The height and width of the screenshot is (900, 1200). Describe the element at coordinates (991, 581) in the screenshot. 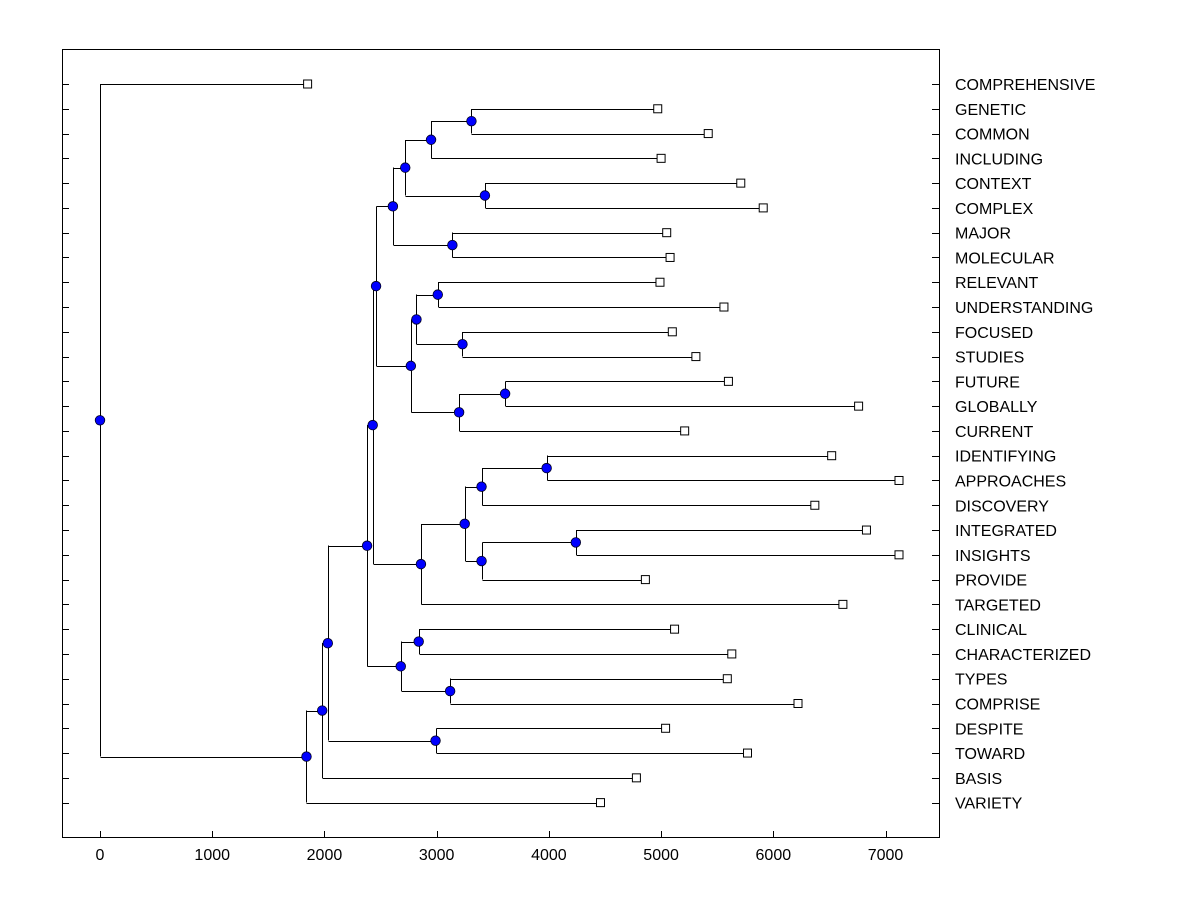

I see `leaf-label-provide: PROVIDE` at that location.